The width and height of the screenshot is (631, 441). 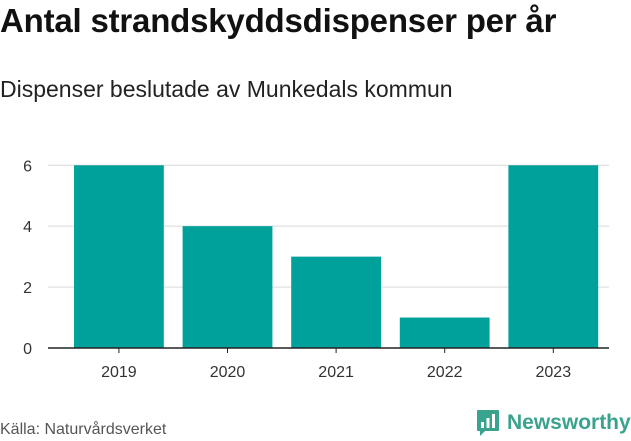 I want to click on y-tick-label: 2, so click(x=27, y=288).